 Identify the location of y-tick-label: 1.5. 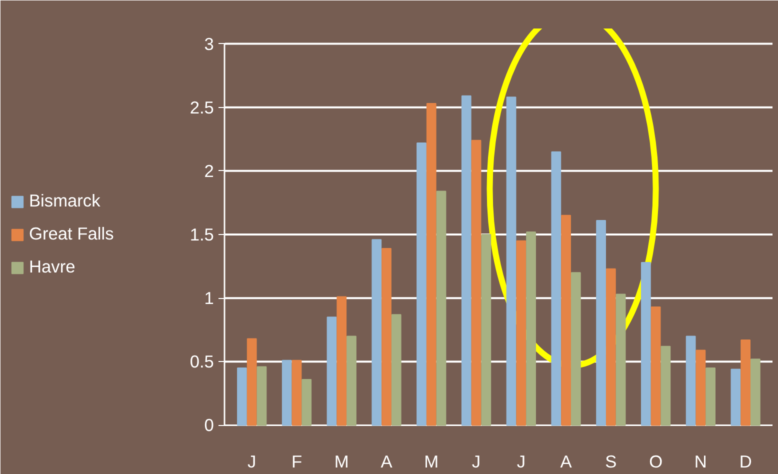
(202, 234).